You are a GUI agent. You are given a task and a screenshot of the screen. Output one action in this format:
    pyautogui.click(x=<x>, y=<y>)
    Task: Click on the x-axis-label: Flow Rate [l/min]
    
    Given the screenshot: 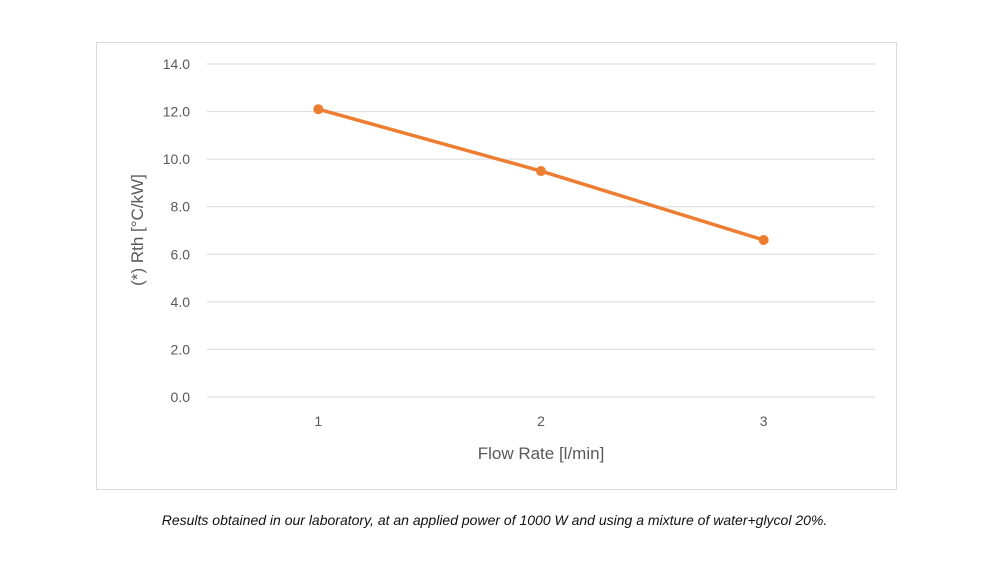 What is the action you would take?
    pyautogui.click(x=541, y=453)
    